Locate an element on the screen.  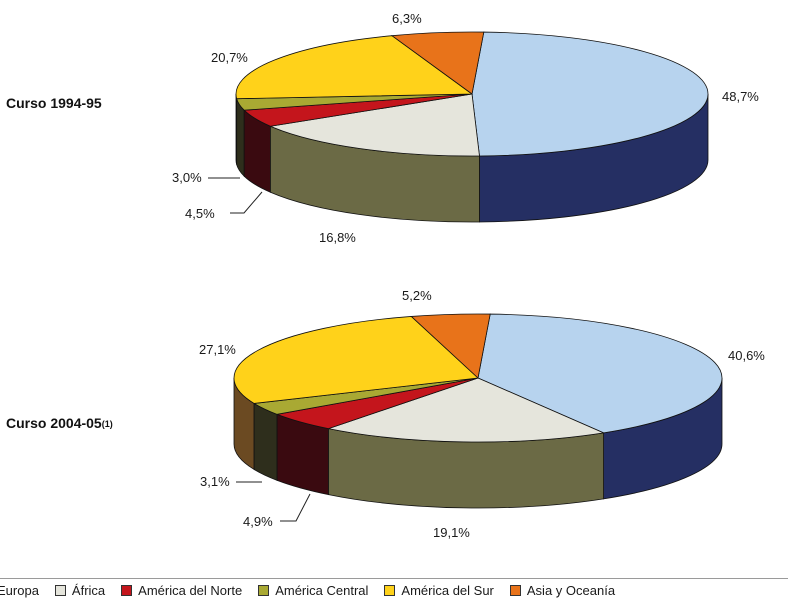
slice-label-africa-2004: 19,1% is located at coordinates (451, 532).